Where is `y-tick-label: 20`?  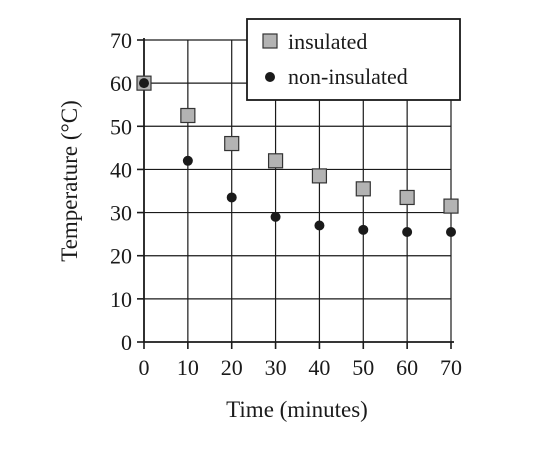
y-tick-label: 20 is located at coordinates (121, 256).